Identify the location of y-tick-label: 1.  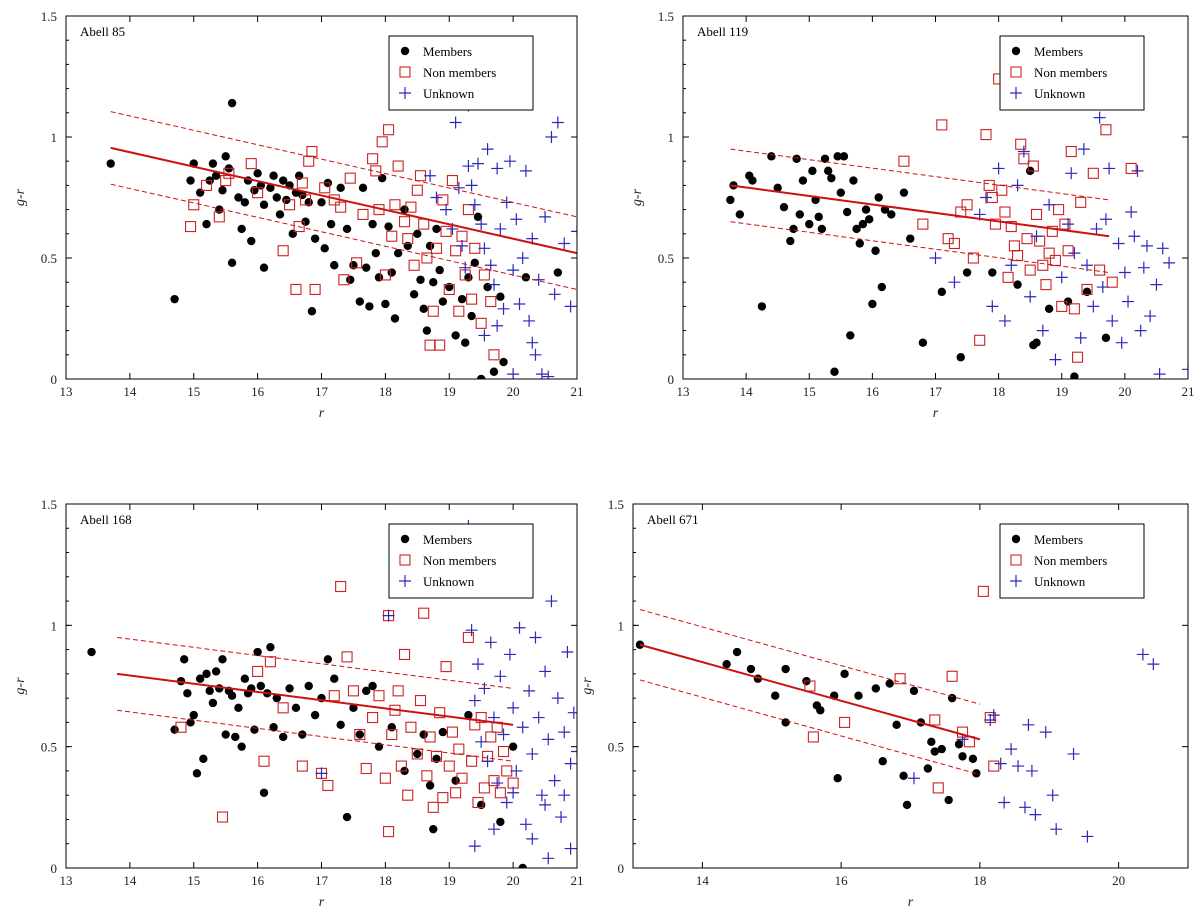
(54, 137).